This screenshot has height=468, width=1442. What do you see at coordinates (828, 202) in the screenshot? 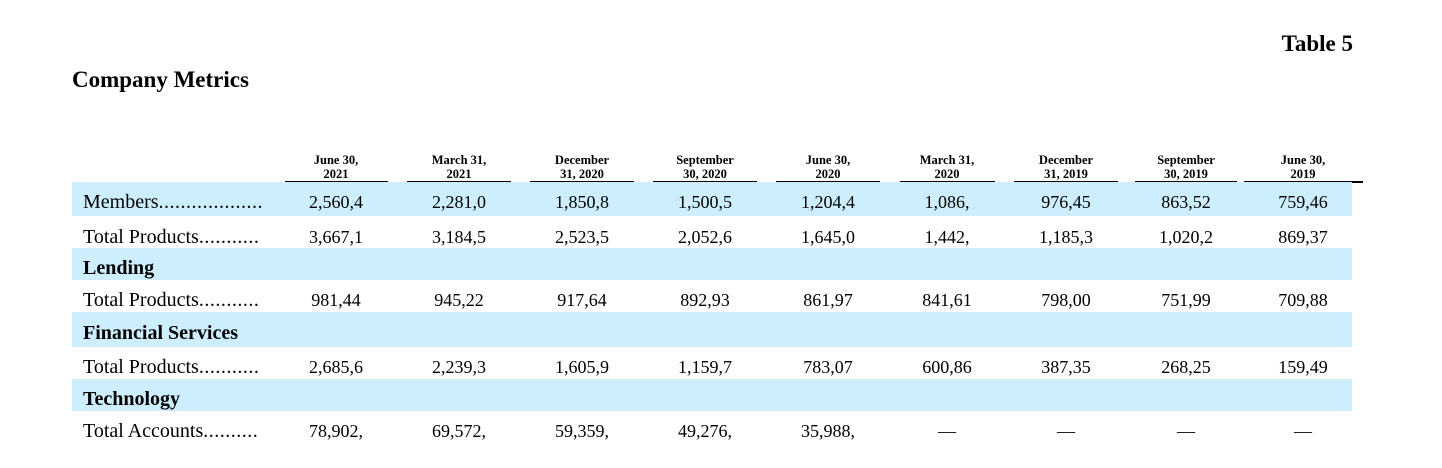
I see `table-cell: 1,204,4` at bounding box center [828, 202].